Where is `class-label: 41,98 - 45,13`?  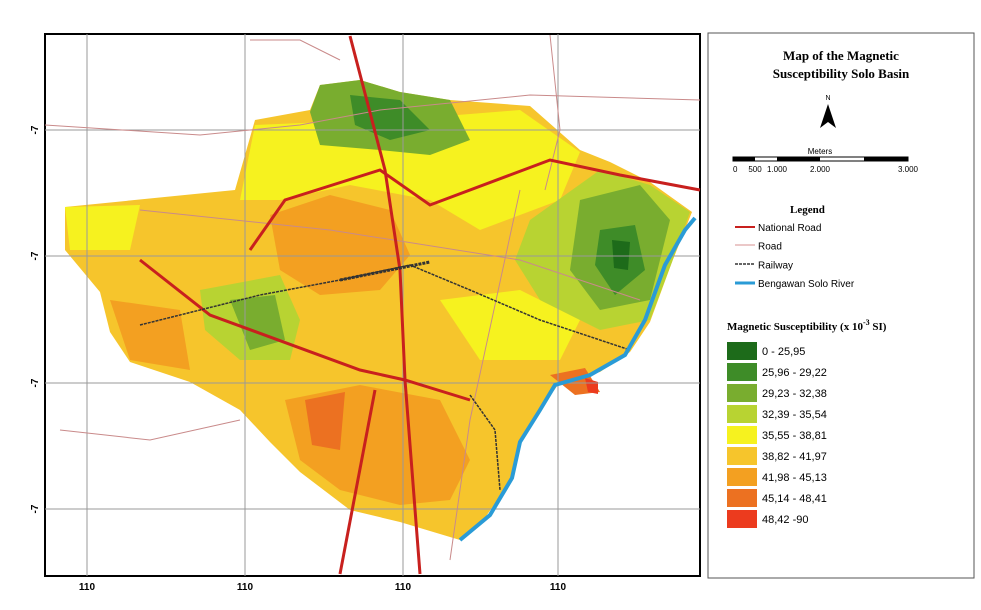
class-label: 41,98 - 45,13 is located at coordinates (794, 478).